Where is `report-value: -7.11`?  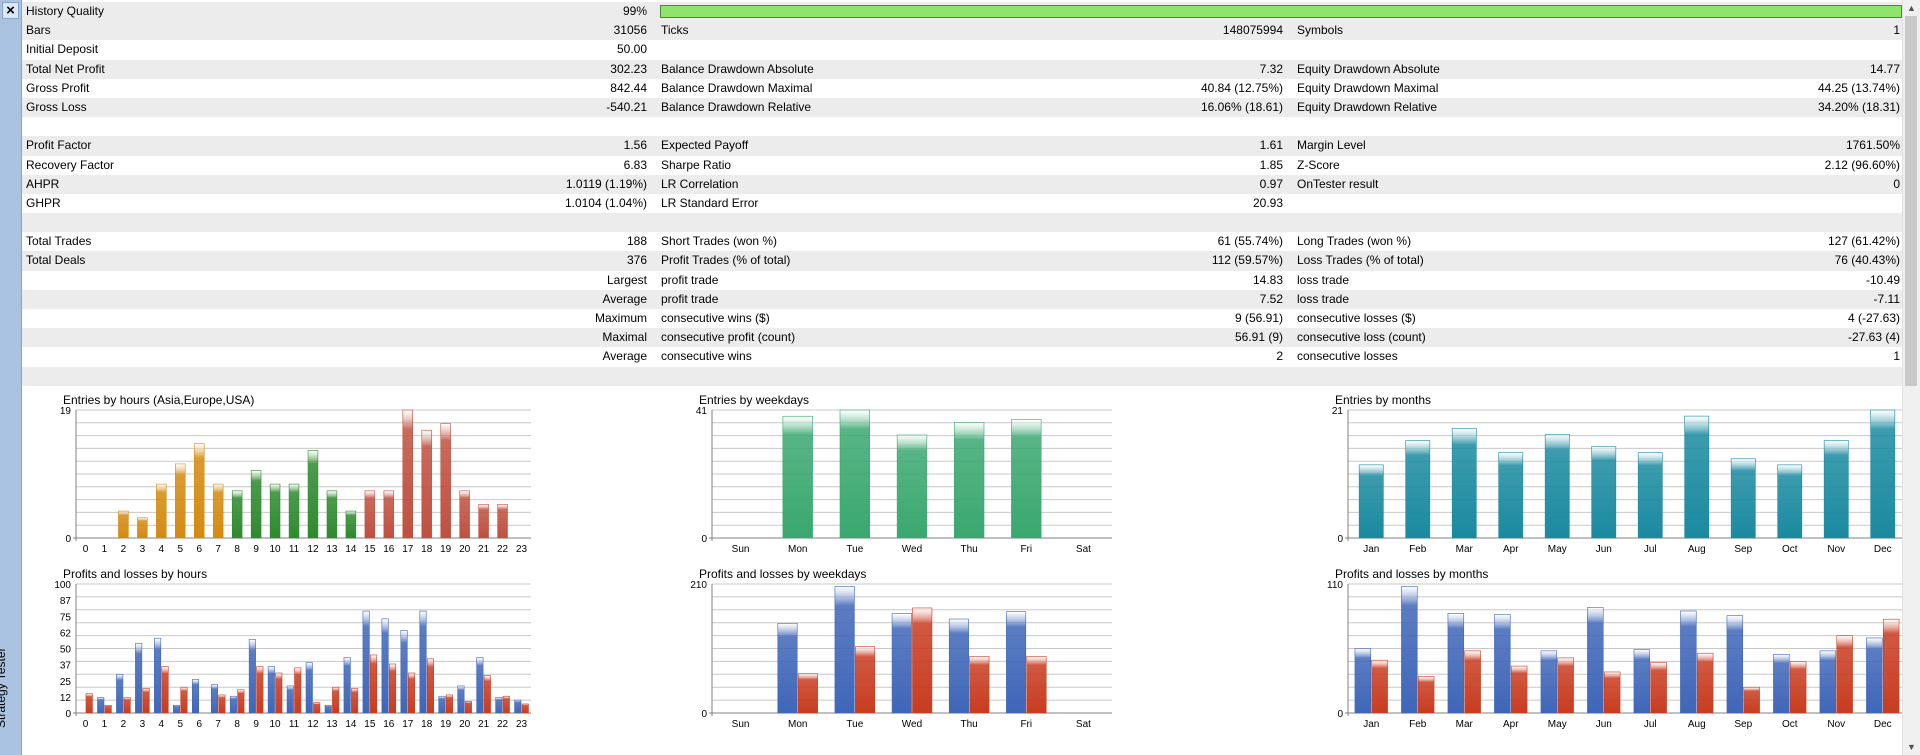 report-value: -7.11 is located at coordinates (1886, 298).